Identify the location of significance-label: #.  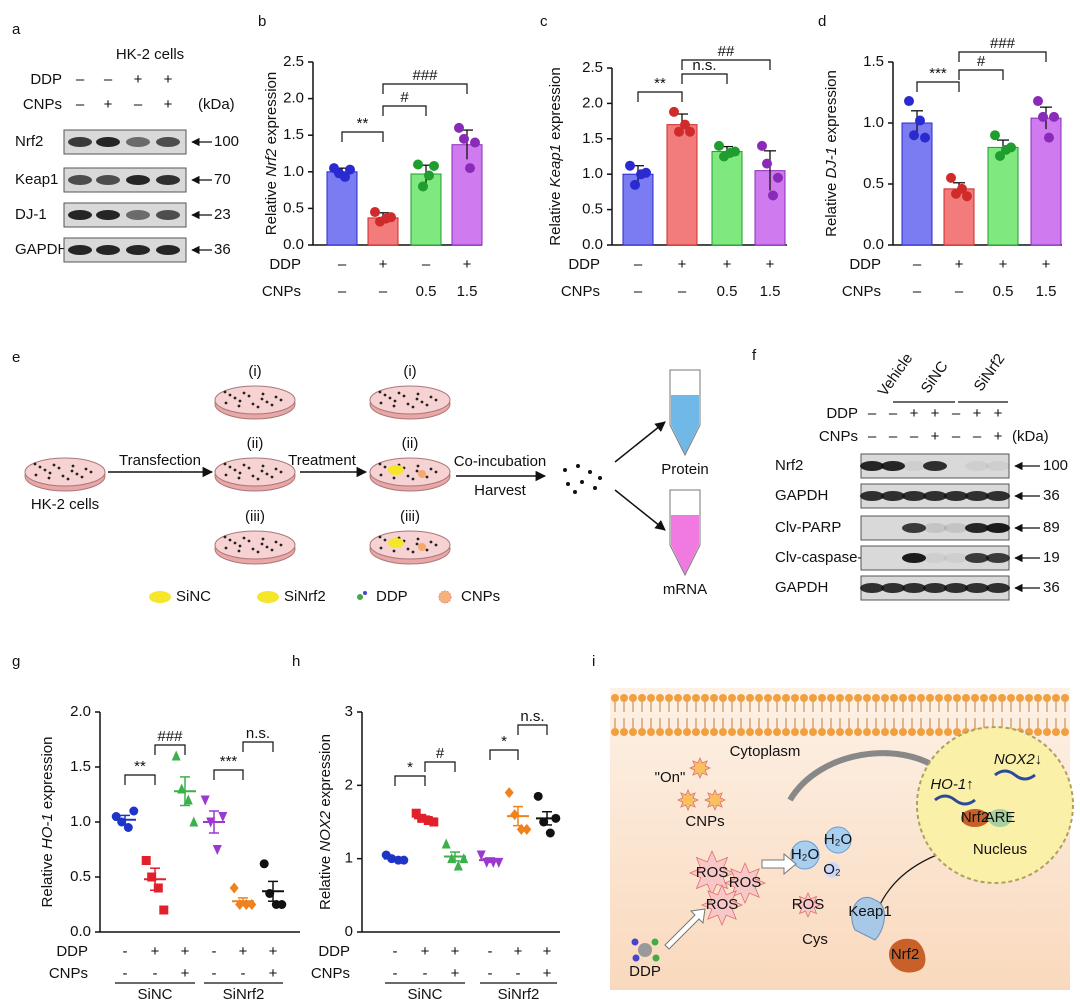
(981, 61).